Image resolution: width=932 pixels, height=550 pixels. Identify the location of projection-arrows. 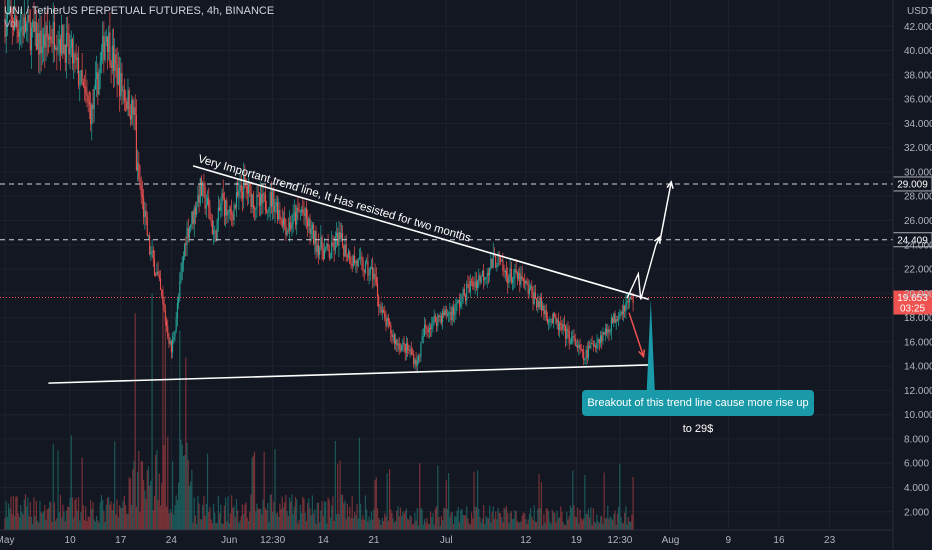
(650, 285).